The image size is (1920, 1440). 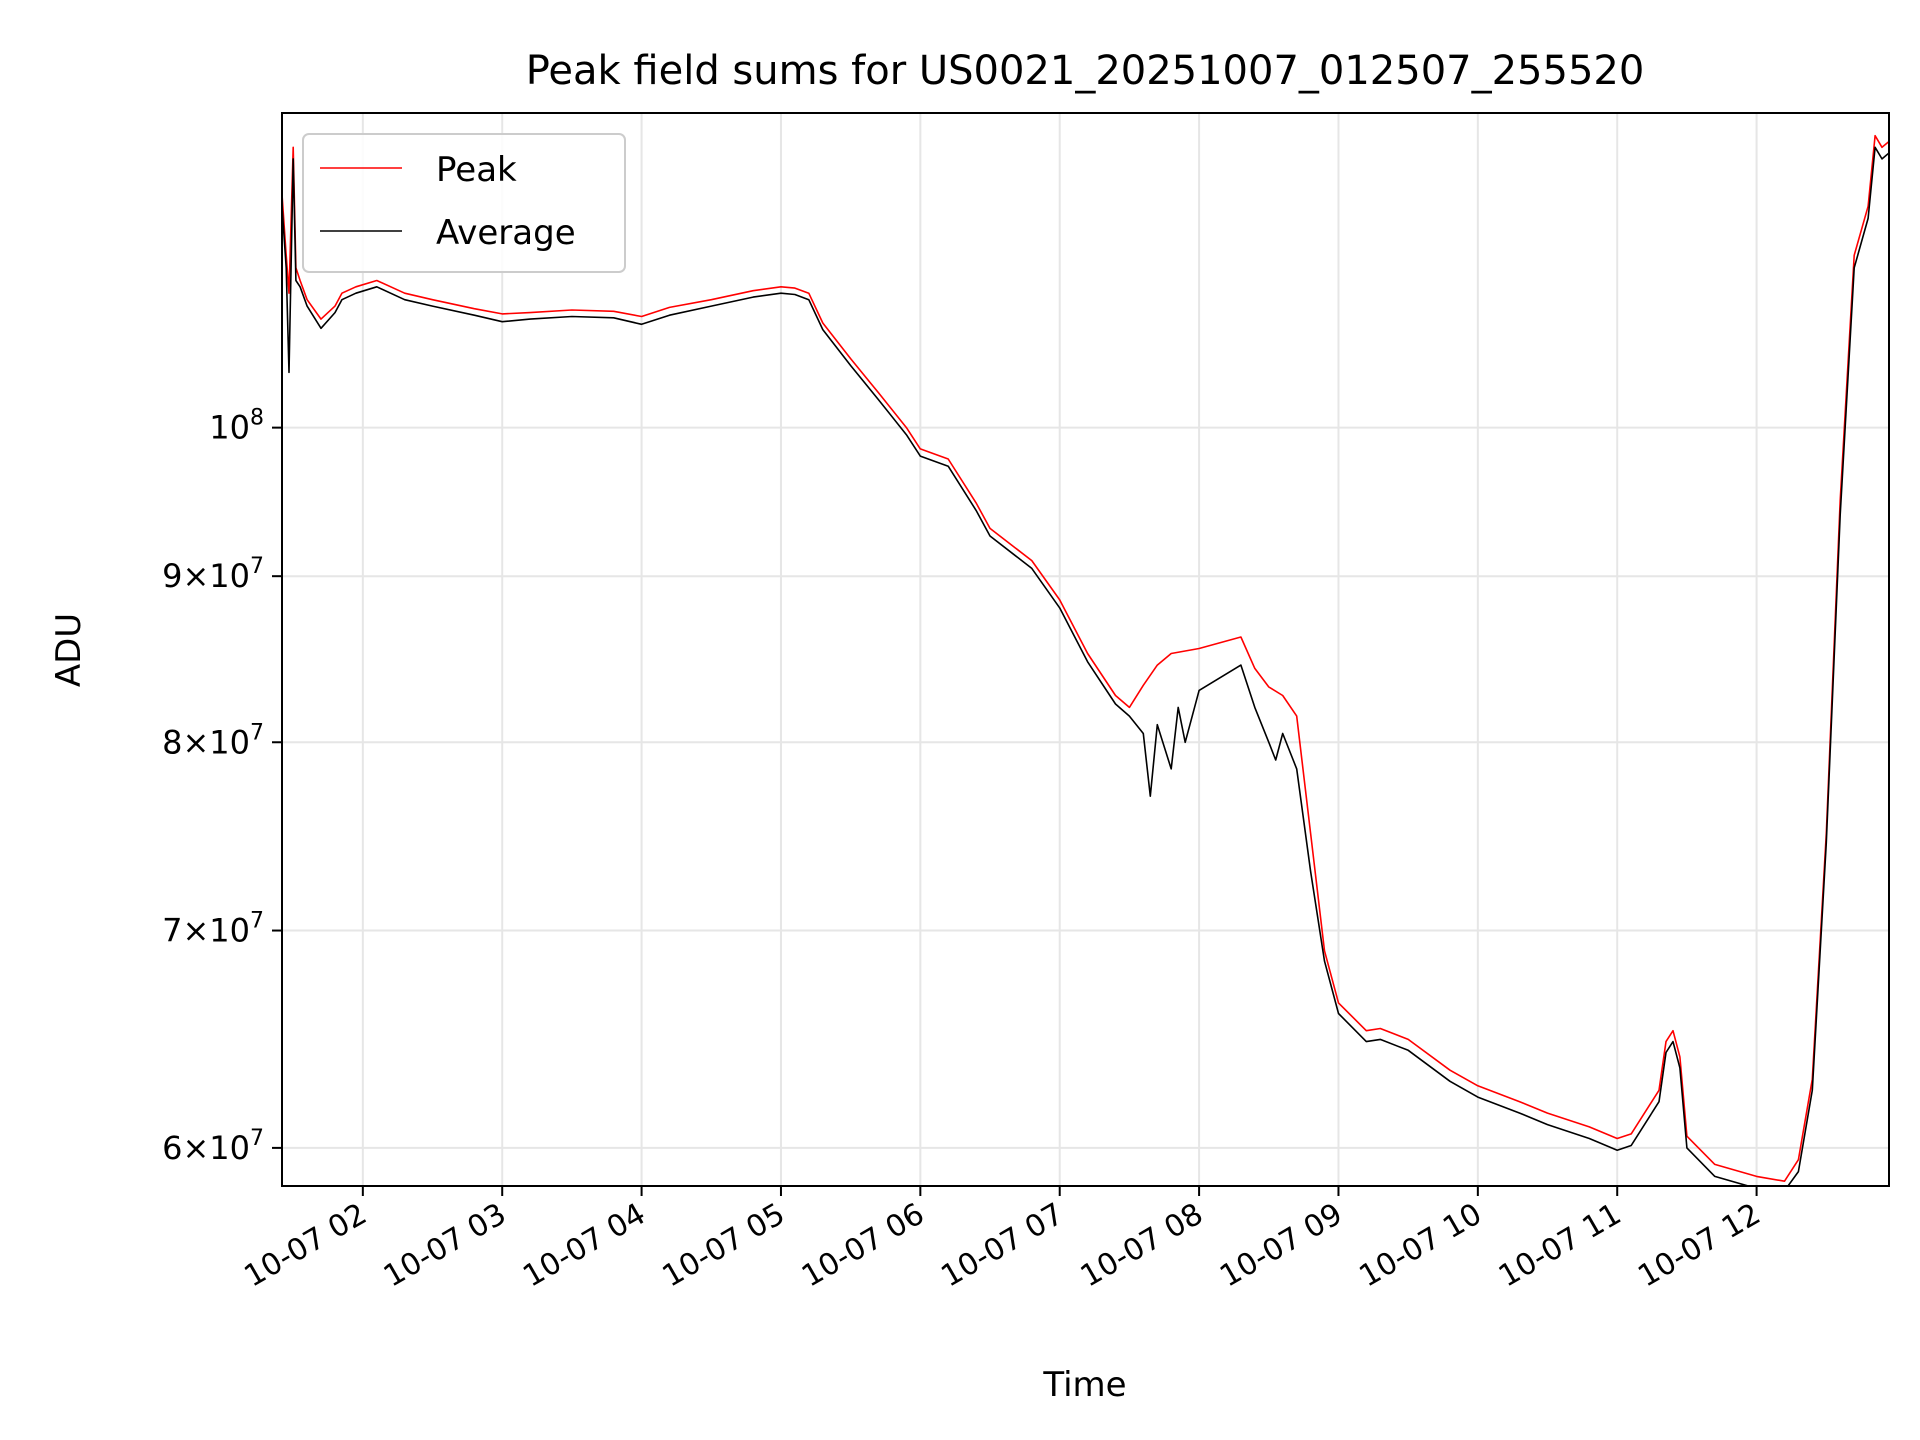 What do you see at coordinates (213, 929) in the screenshot?
I see `y-tick-label: 7×107` at bounding box center [213, 929].